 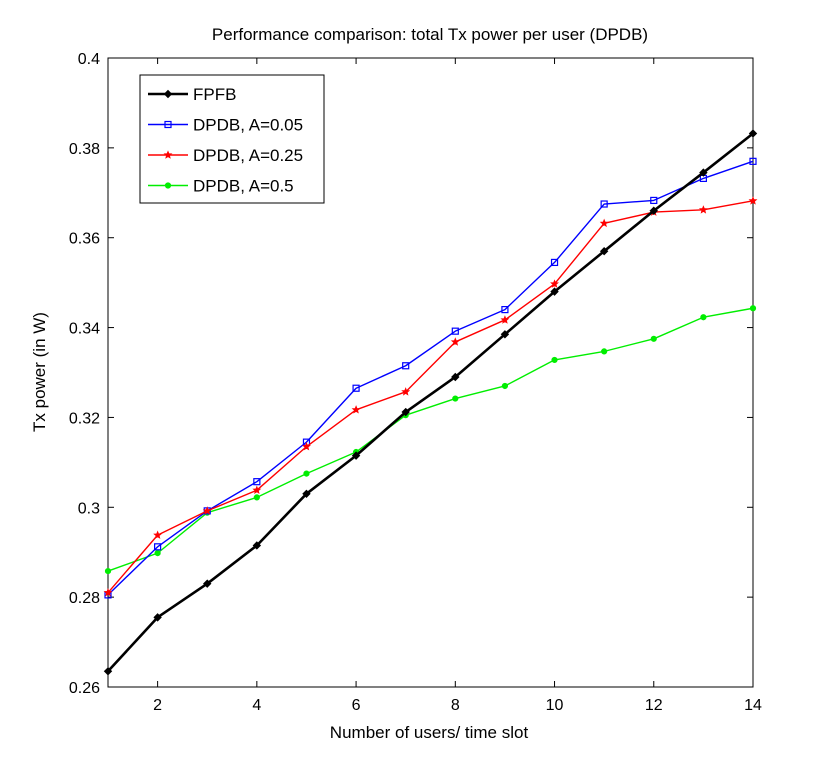 I want to click on y-tick-label: 0.4, so click(x=89, y=59).